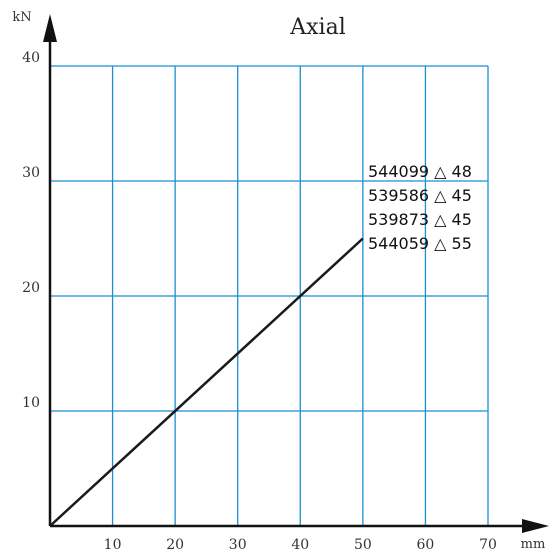 The height and width of the screenshot is (555, 560). What do you see at coordinates (31, 403) in the screenshot?
I see `y-tick-label-10: 10` at bounding box center [31, 403].